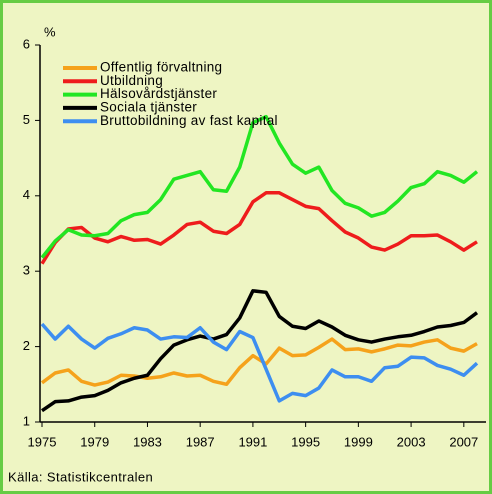 The height and width of the screenshot is (494, 492). What do you see at coordinates (200, 441) in the screenshot?
I see `x-tick-label: 1987` at bounding box center [200, 441].